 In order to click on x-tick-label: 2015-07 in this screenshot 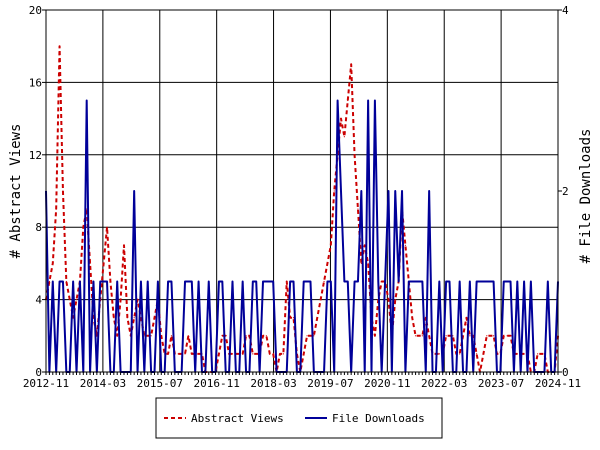, I will do `click(160, 383)`.